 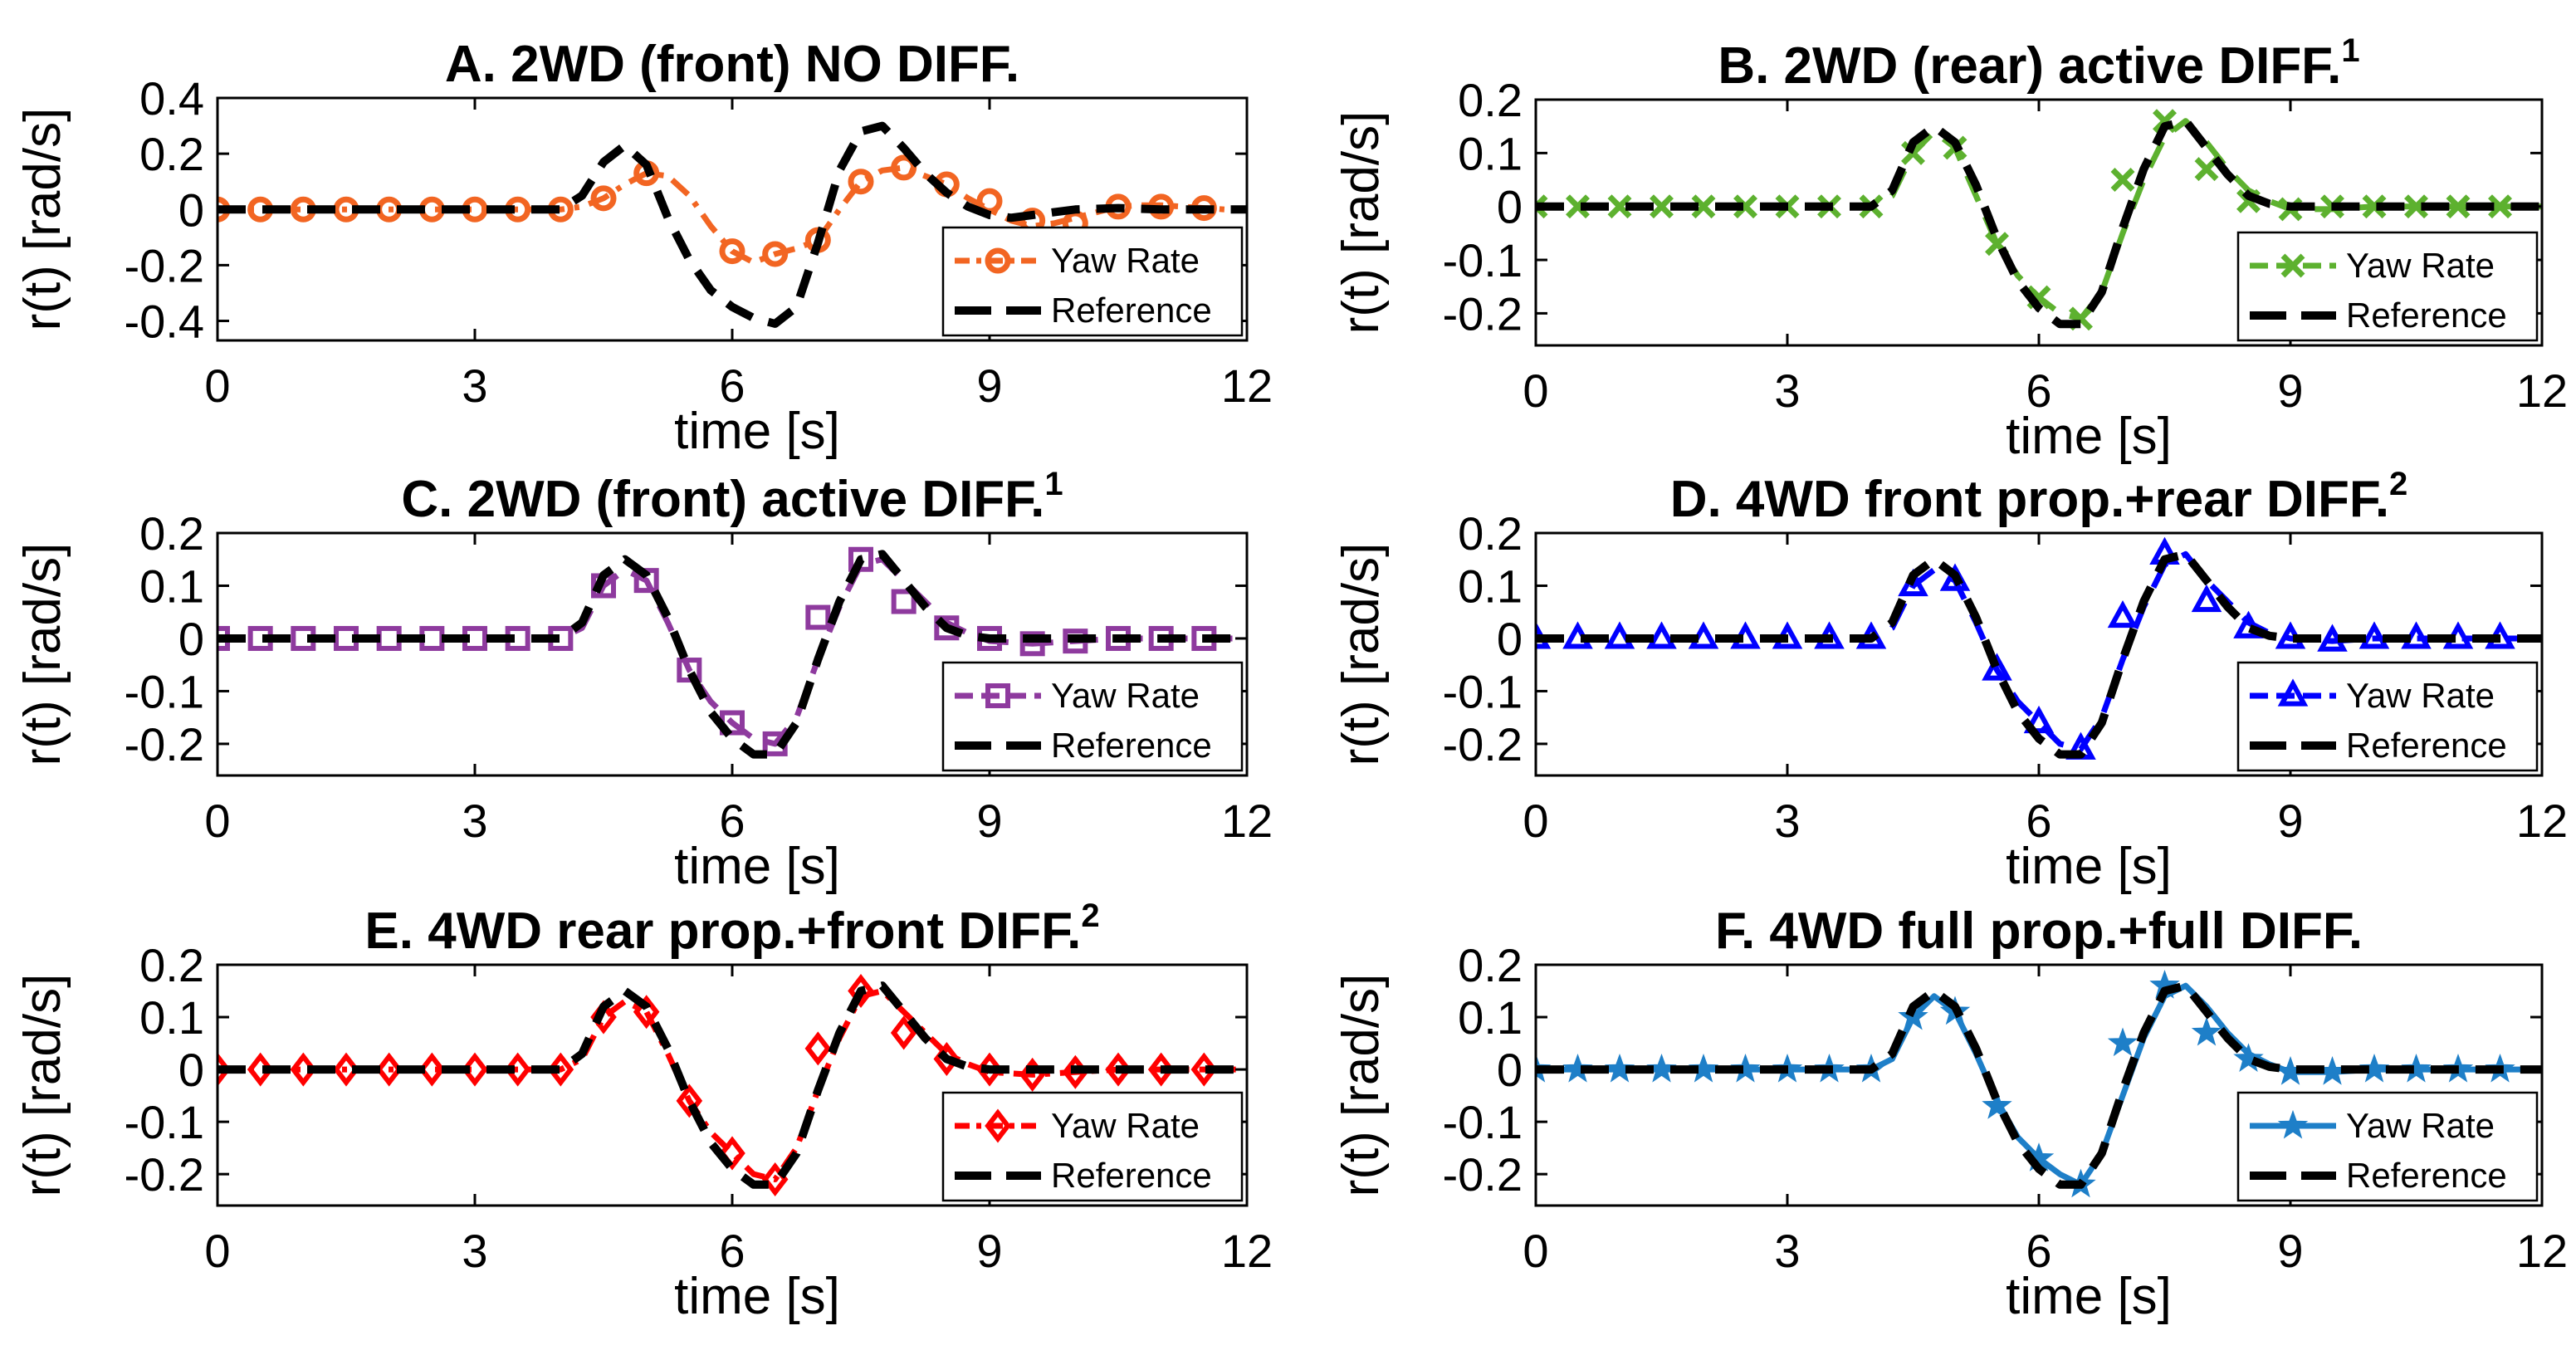 I want to click on panel-title-text: E. 4WD rear prop.+front DIFF., so click(x=722, y=931).